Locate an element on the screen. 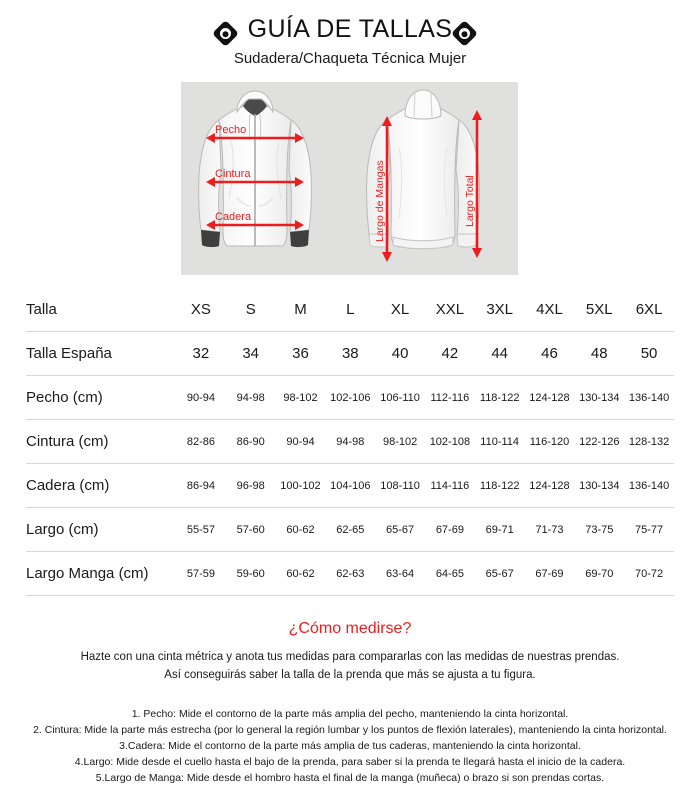  label-cintura: Cintura is located at coordinates (233, 174).